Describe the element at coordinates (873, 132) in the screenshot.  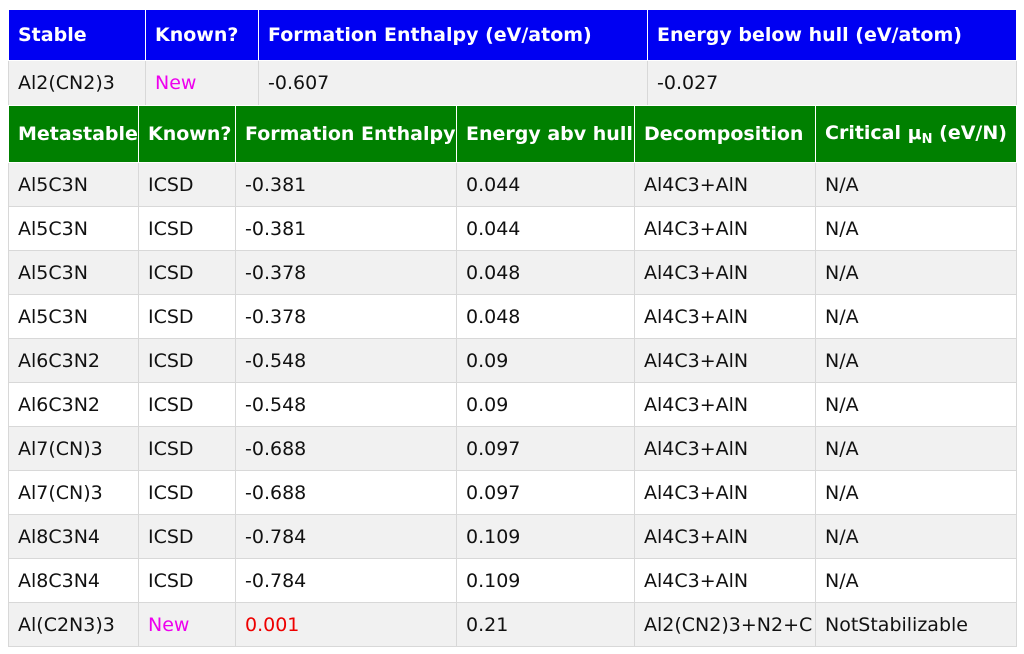
I see `critical-mu-label: Critical μ` at that location.